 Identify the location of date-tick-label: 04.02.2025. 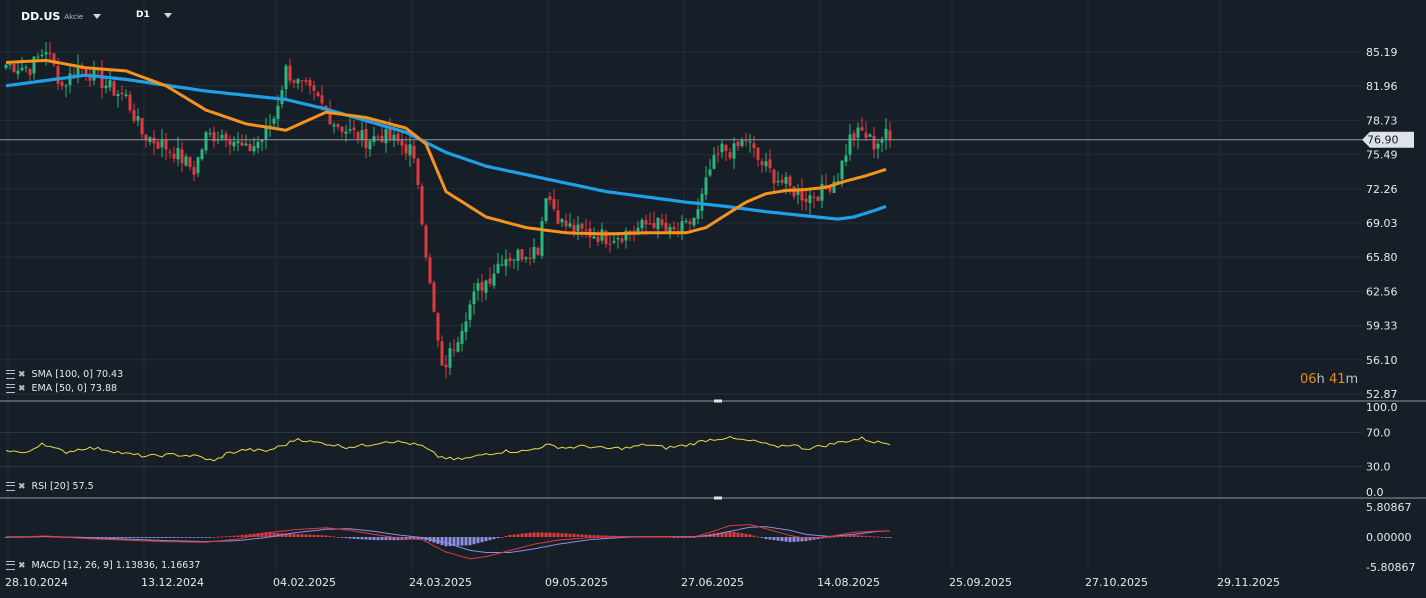
(304, 582).